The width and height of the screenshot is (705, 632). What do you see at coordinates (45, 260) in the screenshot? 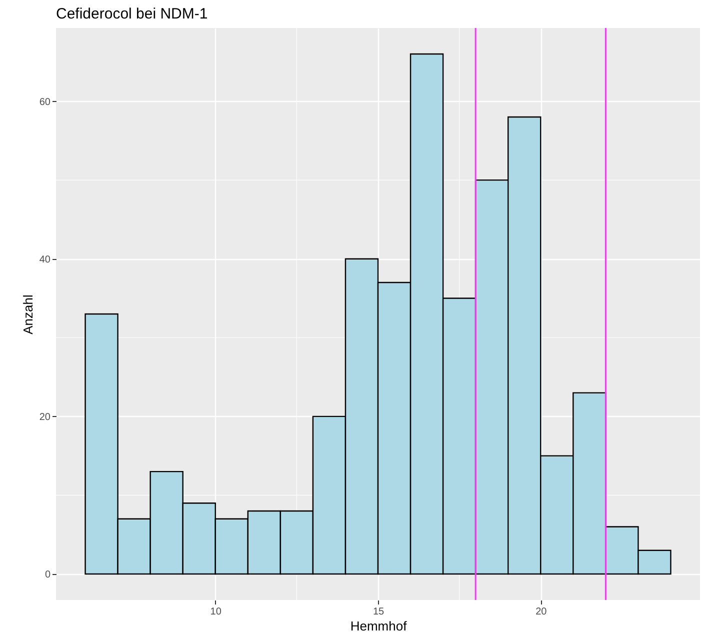
I see `y-tick-label: 40` at bounding box center [45, 260].